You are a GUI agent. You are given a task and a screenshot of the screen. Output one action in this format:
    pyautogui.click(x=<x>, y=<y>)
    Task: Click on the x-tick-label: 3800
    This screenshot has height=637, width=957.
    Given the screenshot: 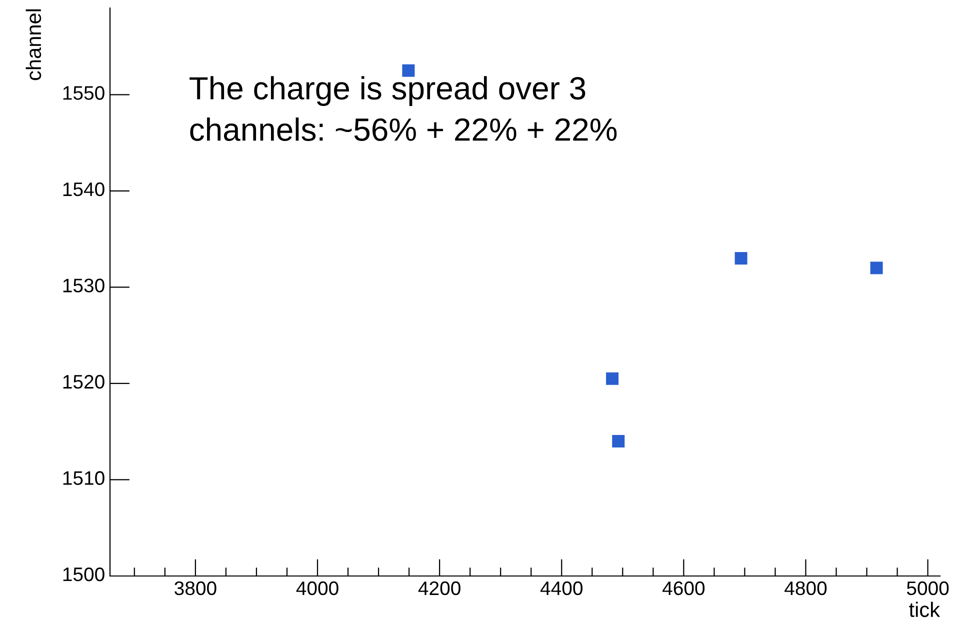 What is the action you would take?
    pyautogui.click(x=195, y=588)
    